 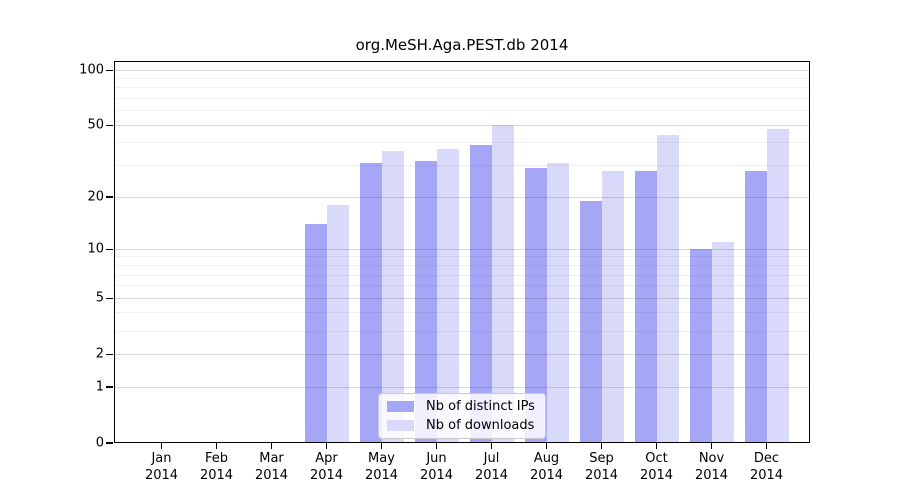 I want to click on x-tick-oct, so click(x=656, y=446).